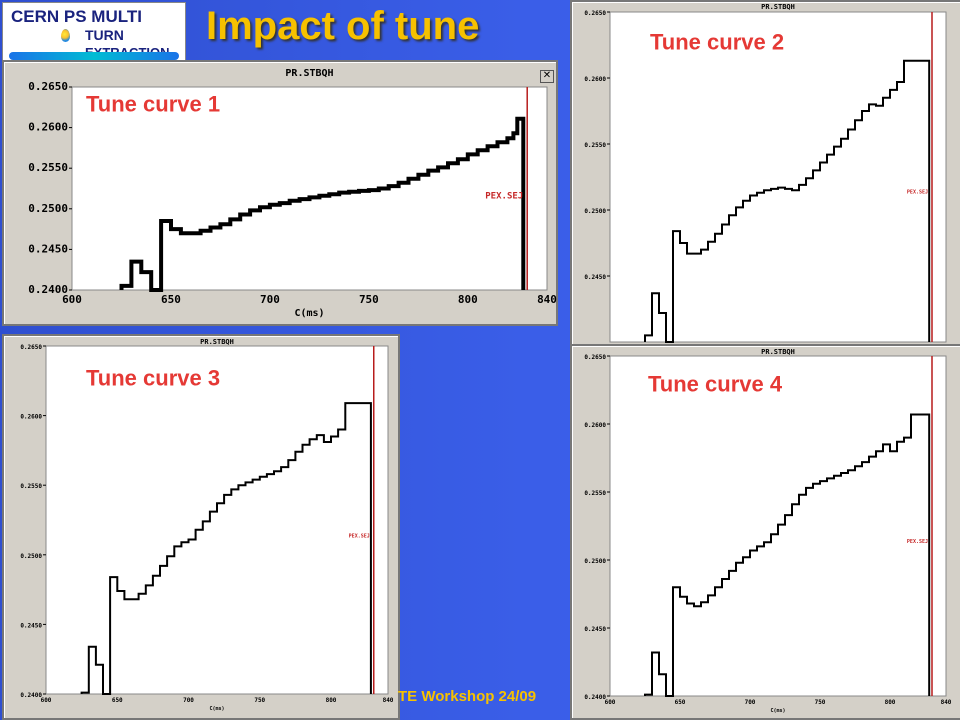  I want to click on tune-curve-label: Tune curve 1, so click(153, 104).